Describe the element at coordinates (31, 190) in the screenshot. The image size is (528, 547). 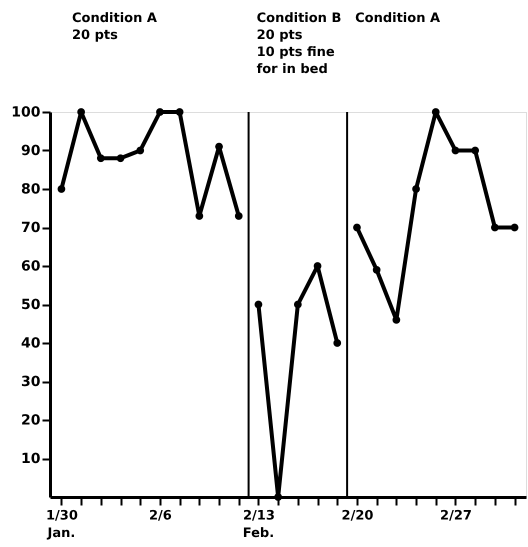
I see `y-tick-label: 80` at that location.